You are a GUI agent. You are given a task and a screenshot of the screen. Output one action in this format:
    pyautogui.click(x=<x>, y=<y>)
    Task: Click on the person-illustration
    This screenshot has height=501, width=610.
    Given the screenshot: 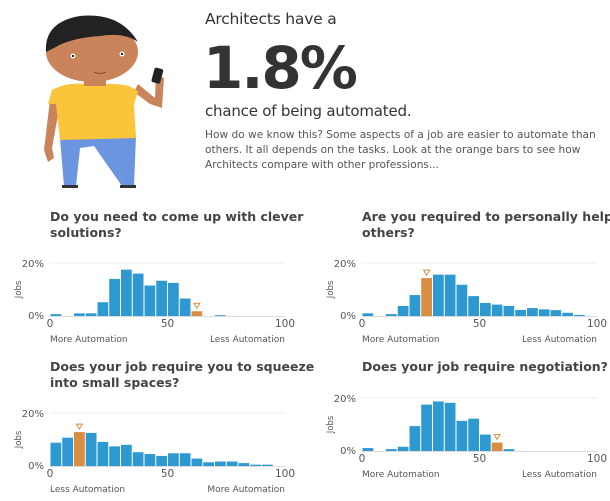 What is the action you would take?
    pyautogui.click(x=100, y=100)
    